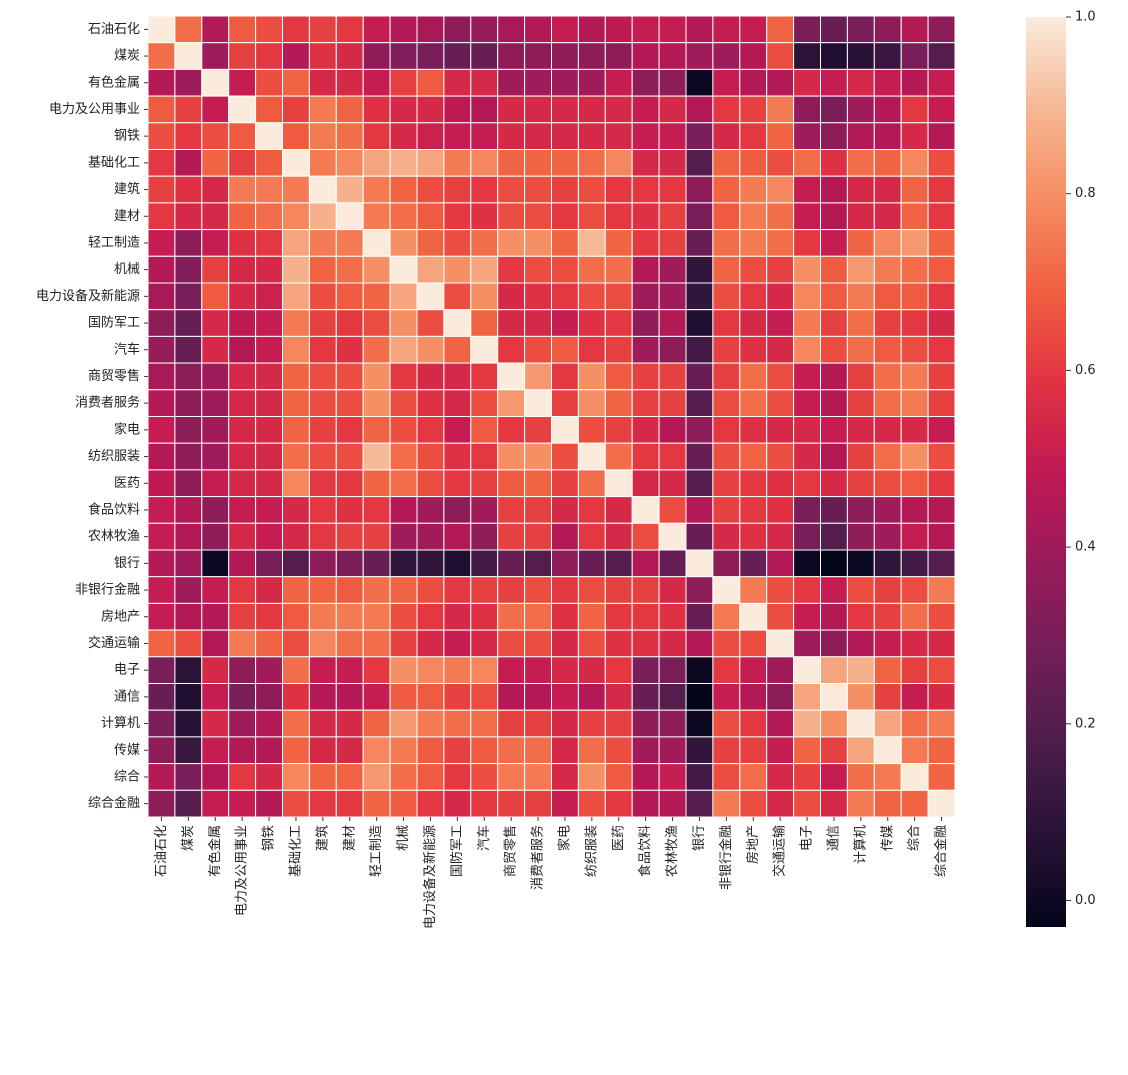 The height and width of the screenshot is (1075, 1128). I want to click on x-tick-label: 银行, so click(699, 838).